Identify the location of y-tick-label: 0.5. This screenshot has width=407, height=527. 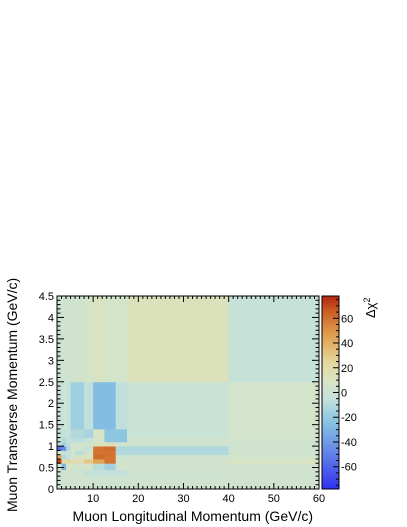
(46, 469).